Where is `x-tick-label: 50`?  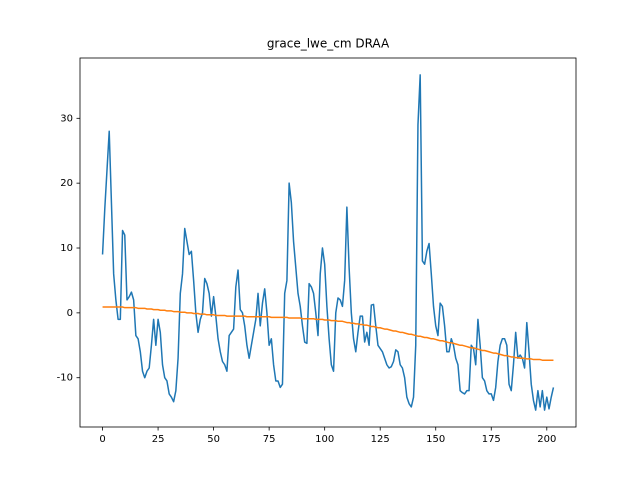 x-tick-label: 50 is located at coordinates (213, 439).